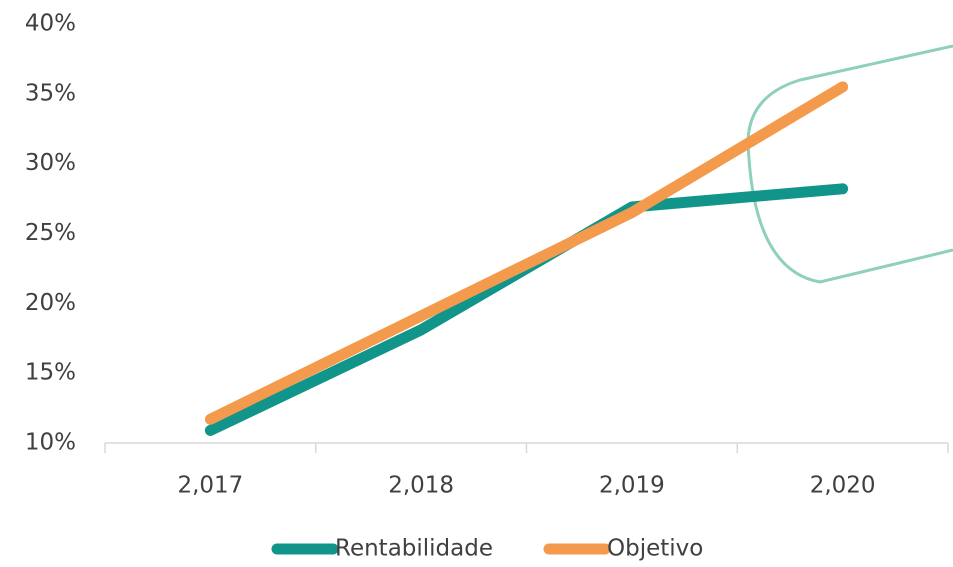 This screenshot has width=953, height=567. I want to click on y-tick-label: 30%, so click(50, 163).